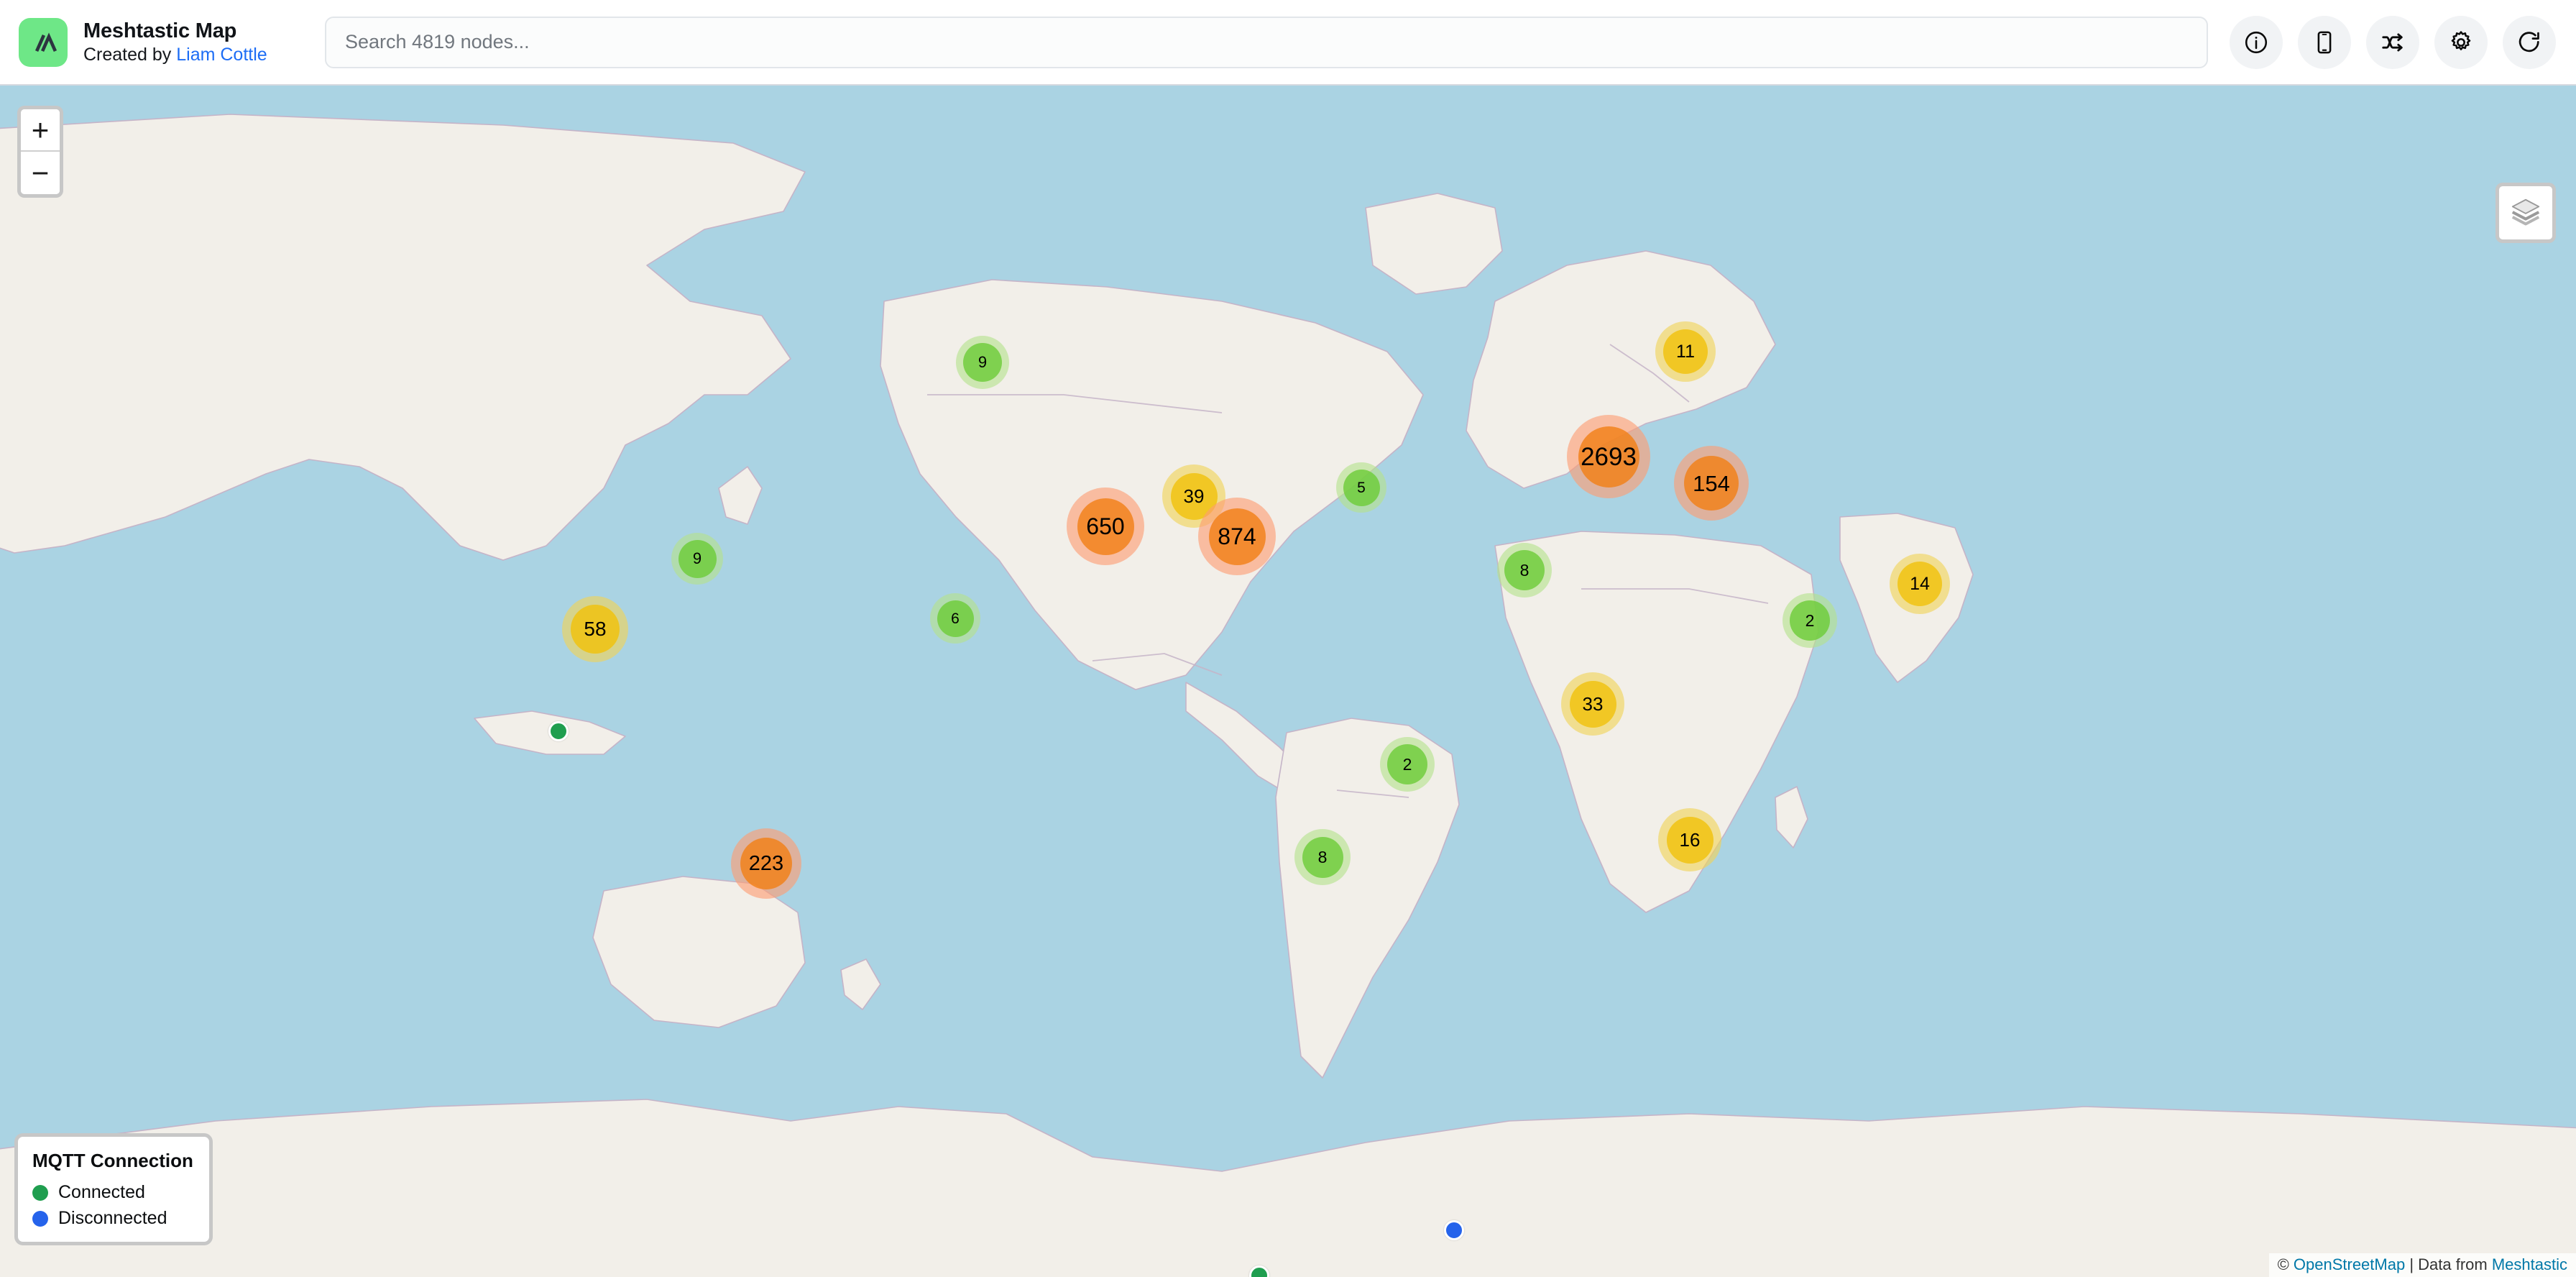 The image size is (2576, 1277). I want to click on info-icon, so click(2256, 42).